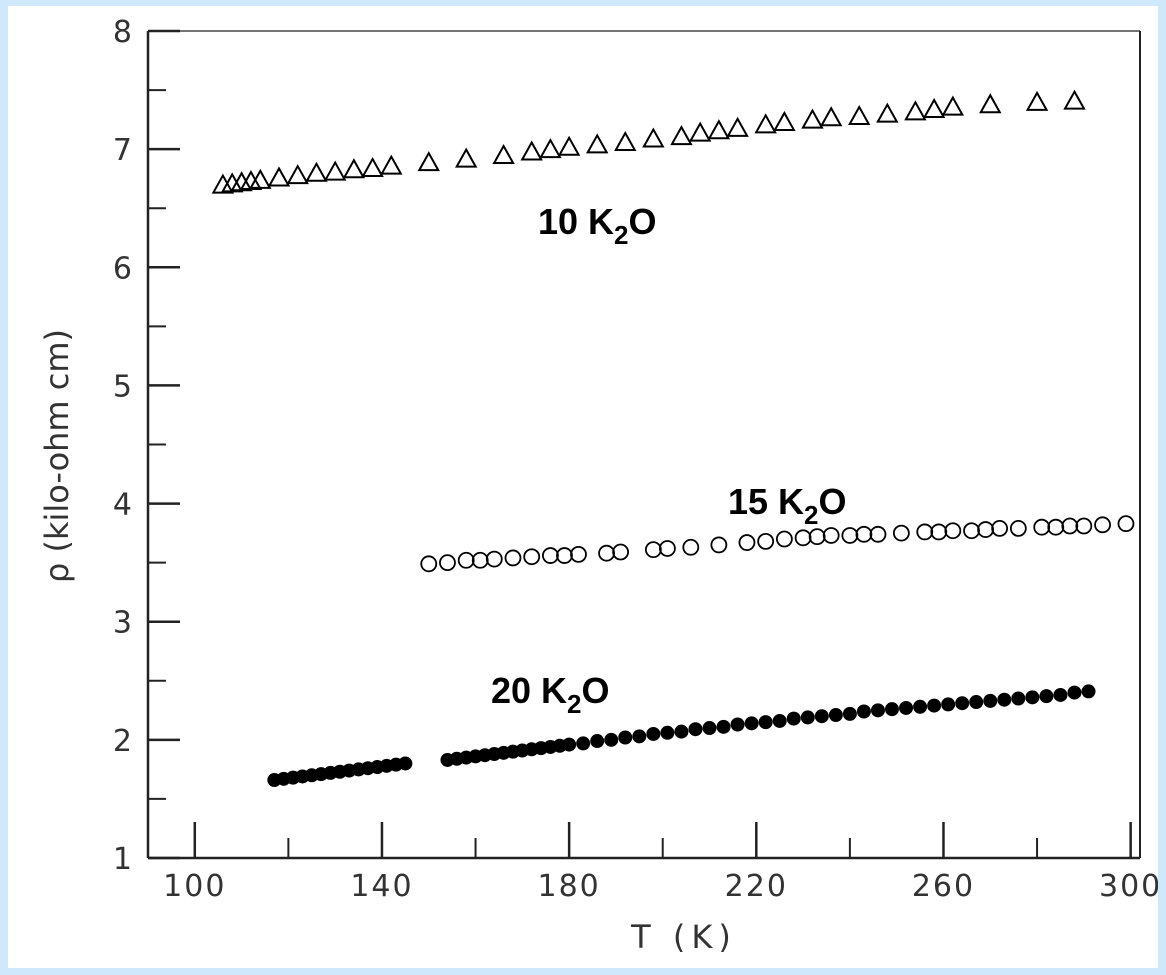 The height and width of the screenshot is (975, 1166). Describe the element at coordinates (122, 268) in the screenshot. I see `y-tick-label: 6` at that location.